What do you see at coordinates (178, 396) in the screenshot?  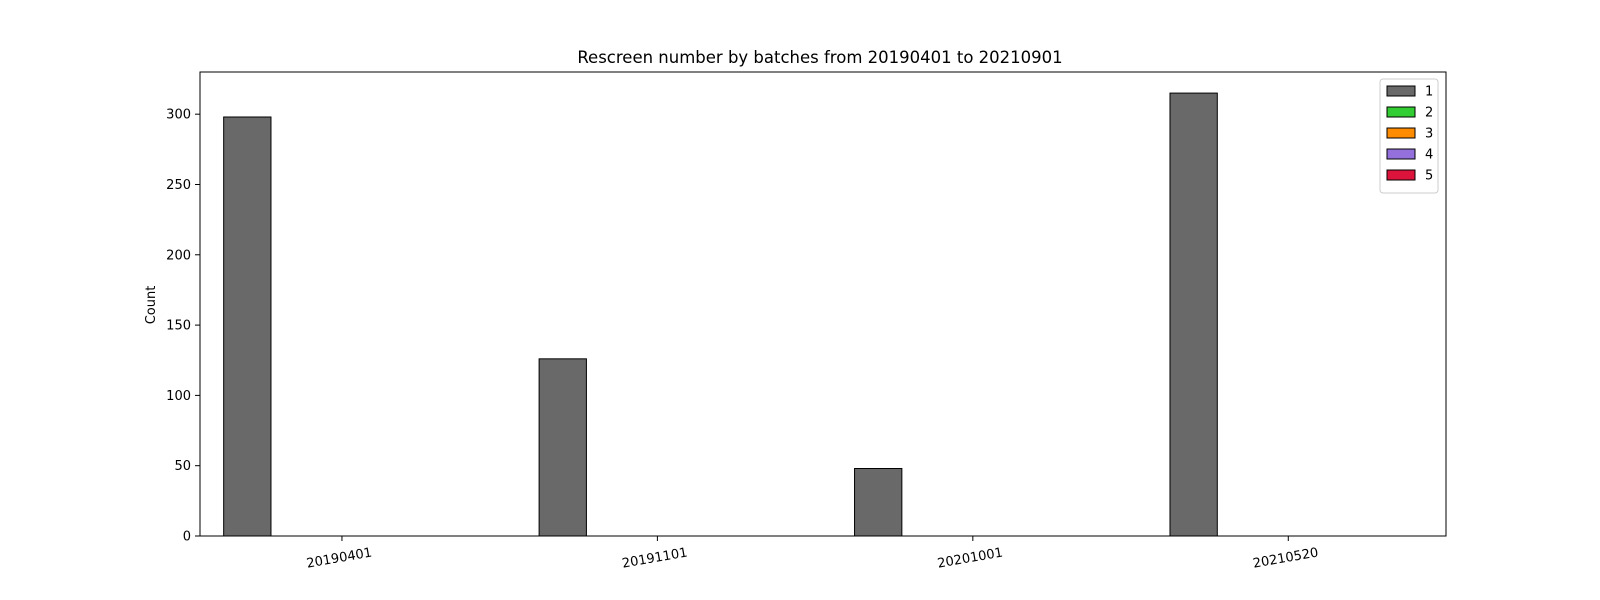 I see `y-tick-label: 100` at bounding box center [178, 396].